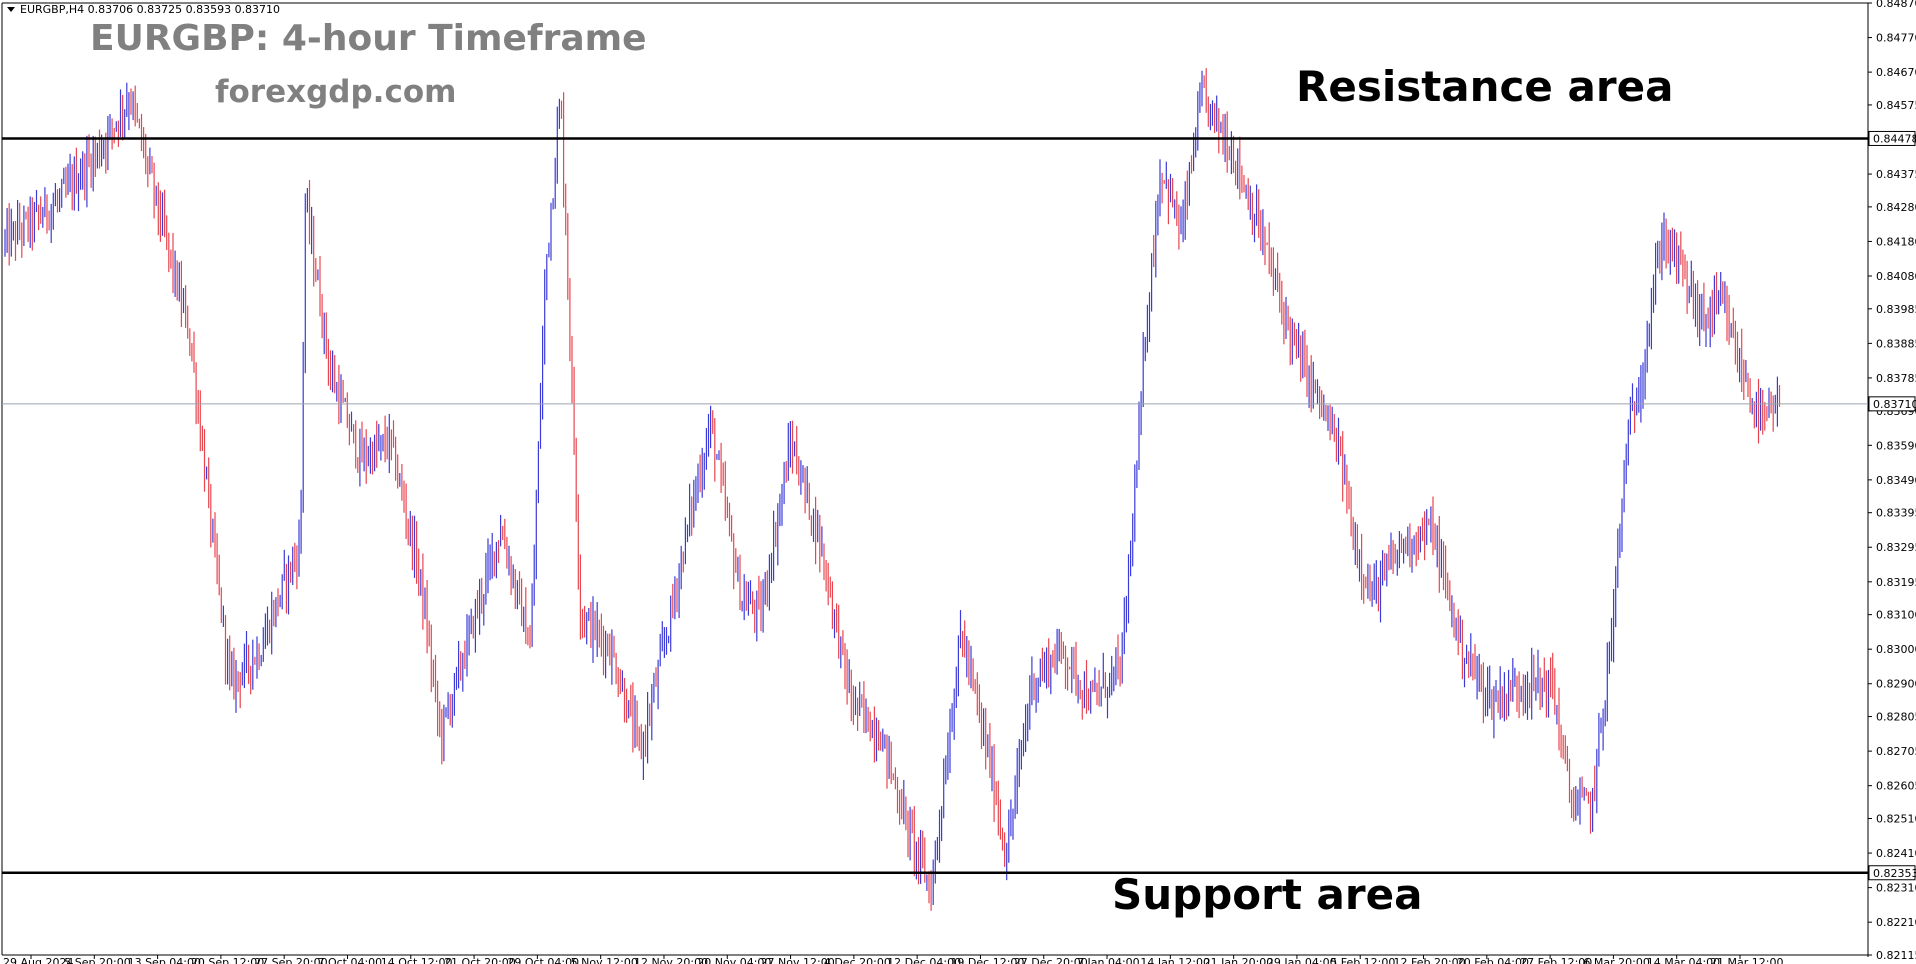  Describe the element at coordinates (1896, 786) in the screenshot. I see `y-tick-label: 0.82605` at that location.